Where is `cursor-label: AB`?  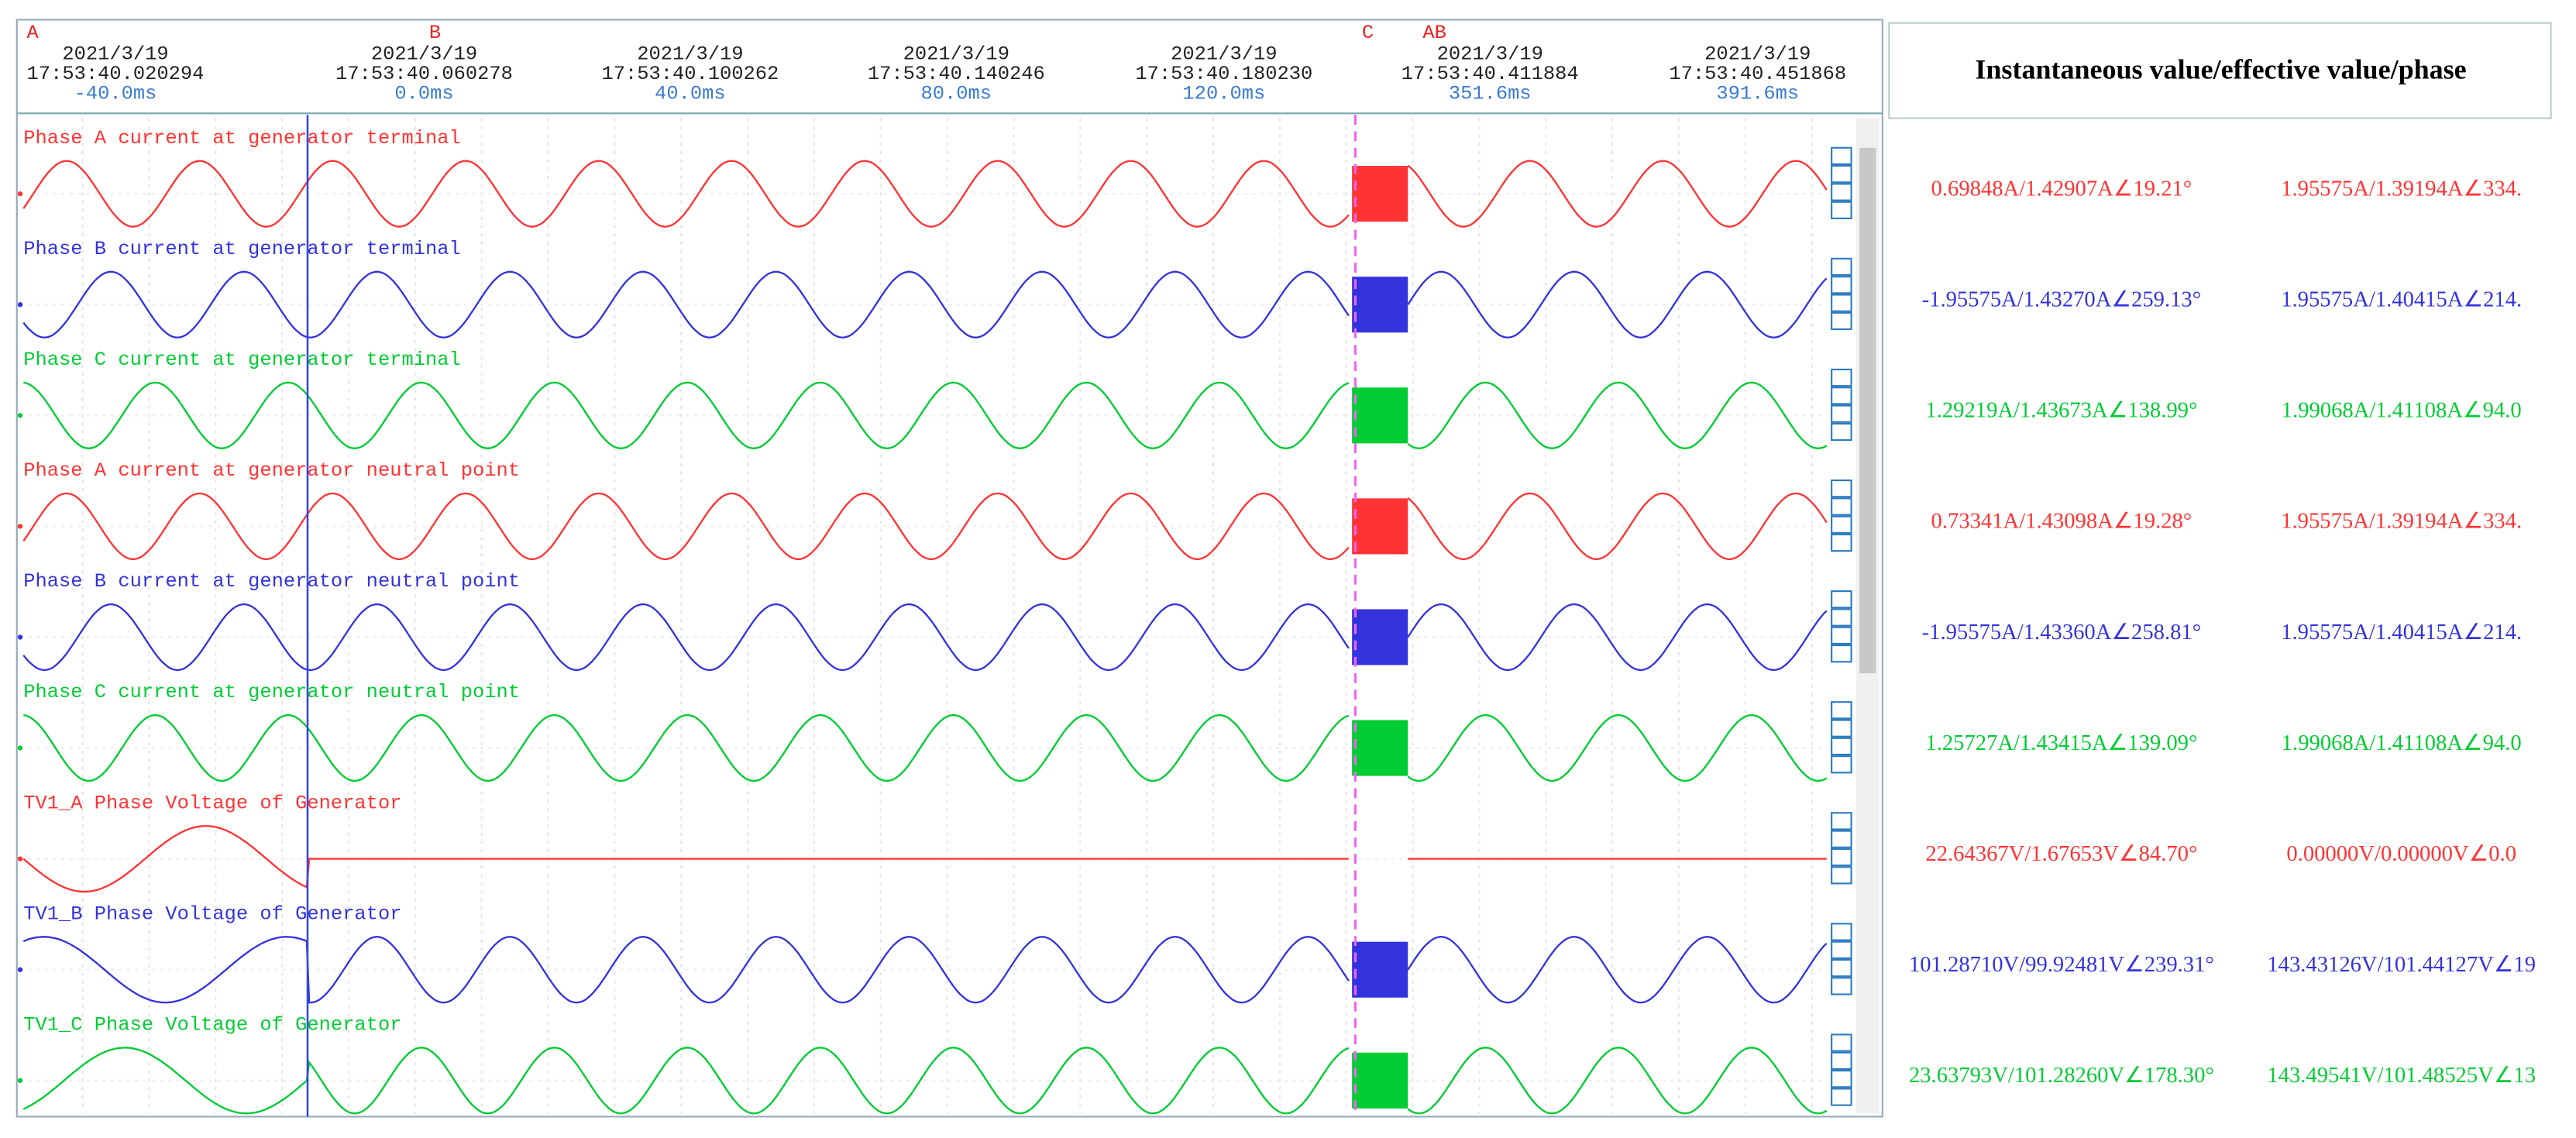 cursor-label: AB is located at coordinates (1434, 33).